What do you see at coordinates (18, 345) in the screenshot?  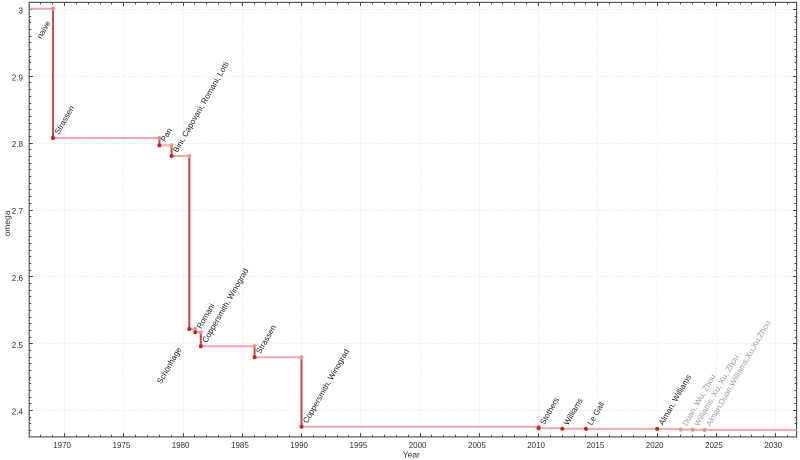 I see `svg-text: 2.5` at bounding box center [18, 345].